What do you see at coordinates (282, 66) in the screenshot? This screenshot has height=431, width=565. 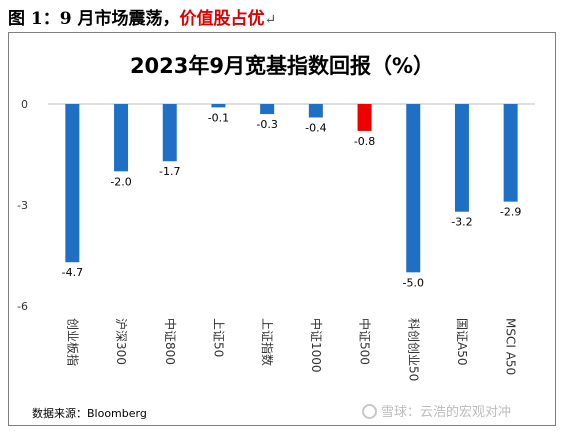 I see `chart-title: 2023年9月宽基指数回报（%）` at bounding box center [282, 66].